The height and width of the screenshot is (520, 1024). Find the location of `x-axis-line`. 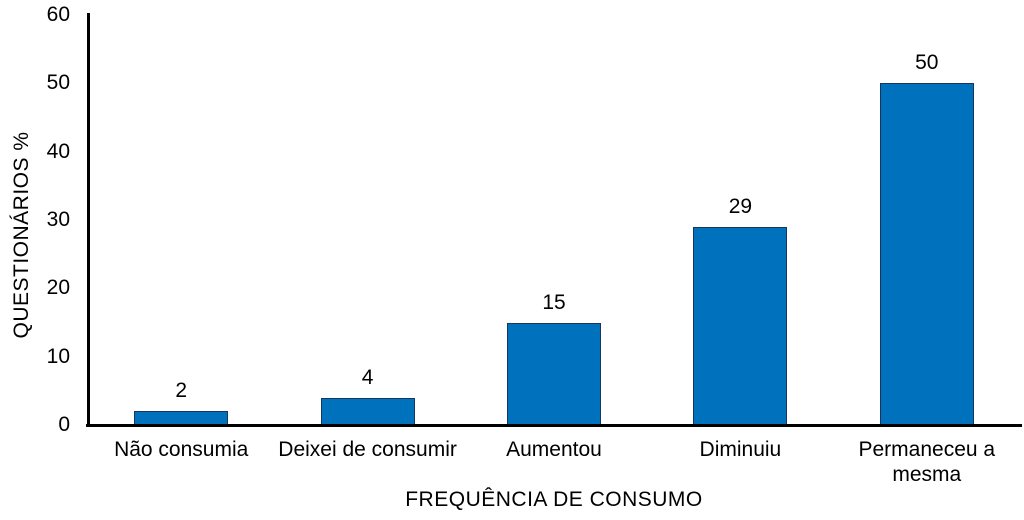

x-axis-line is located at coordinates (554, 425).